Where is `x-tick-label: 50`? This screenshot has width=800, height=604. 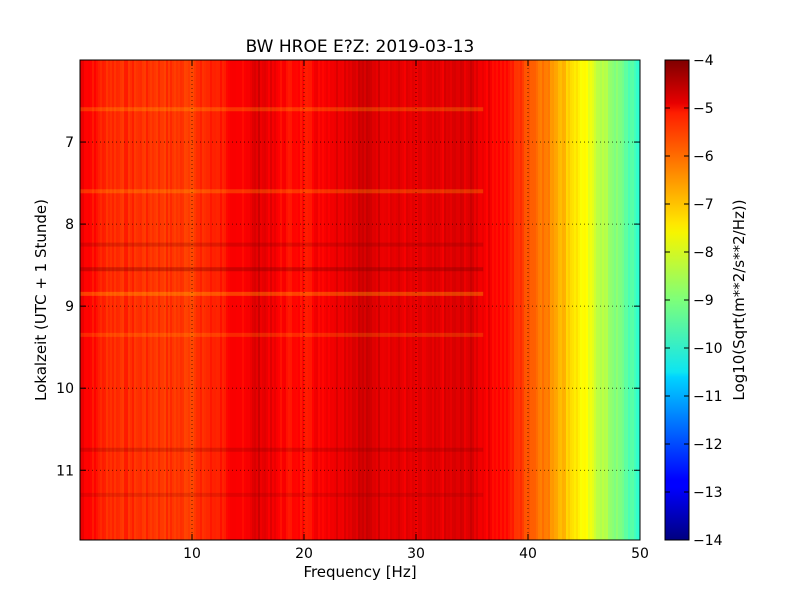
x-tick-label: 50 is located at coordinates (640, 554).